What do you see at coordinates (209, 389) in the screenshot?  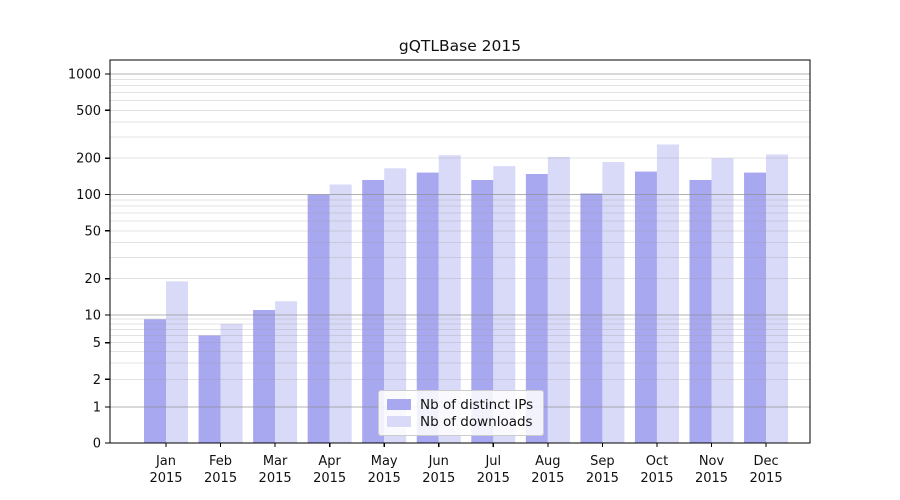 I see `bar-distinct-ips-feb` at bounding box center [209, 389].